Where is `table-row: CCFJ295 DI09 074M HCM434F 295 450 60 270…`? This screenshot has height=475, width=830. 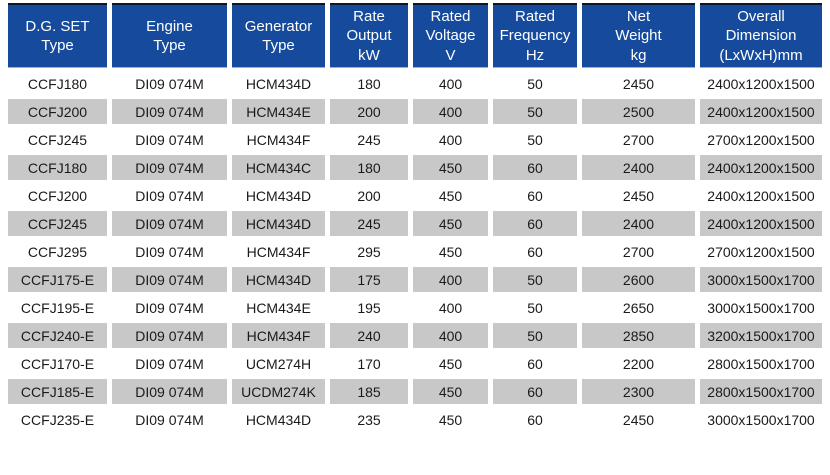 table-row: CCFJ295 DI09 074M HCM434F 295 450 60 270… is located at coordinates (415, 251).